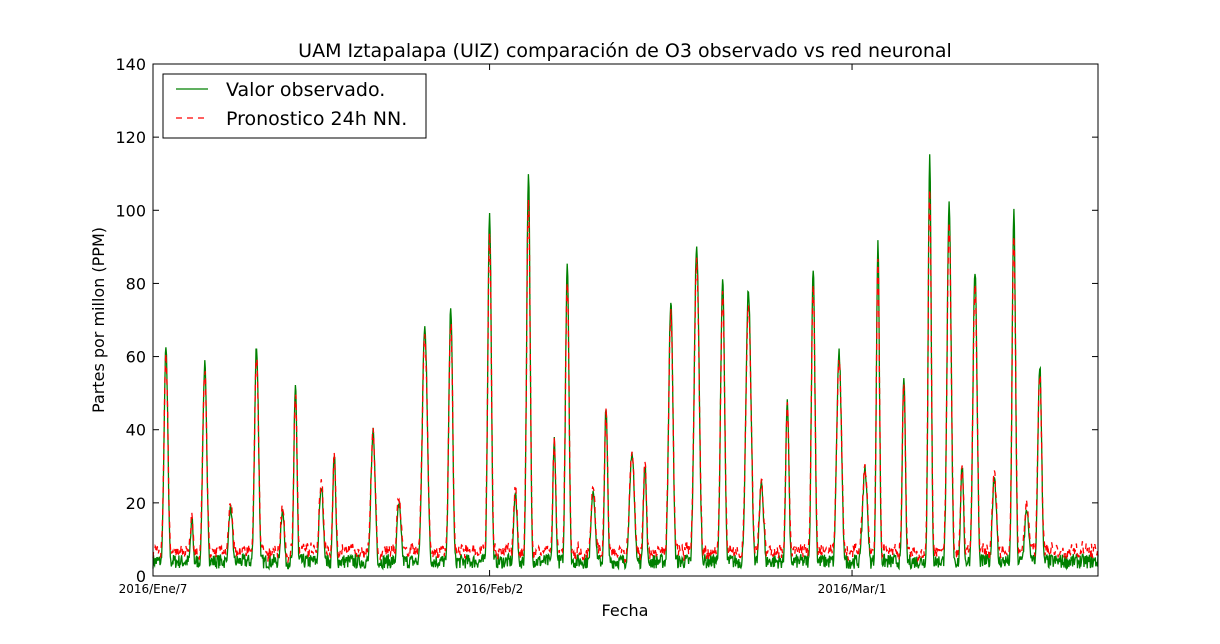  I want to click on y-tick-label: 40, so click(136, 430).